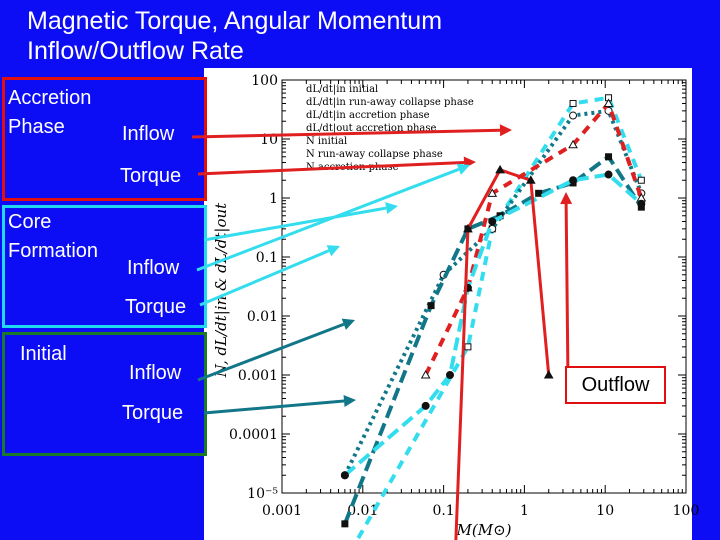 The width and height of the screenshot is (720, 540). What do you see at coordinates (50, 98) in the screenshot?
I see `accretion-label-line1: Accretion` at bounding box center [50, 98].